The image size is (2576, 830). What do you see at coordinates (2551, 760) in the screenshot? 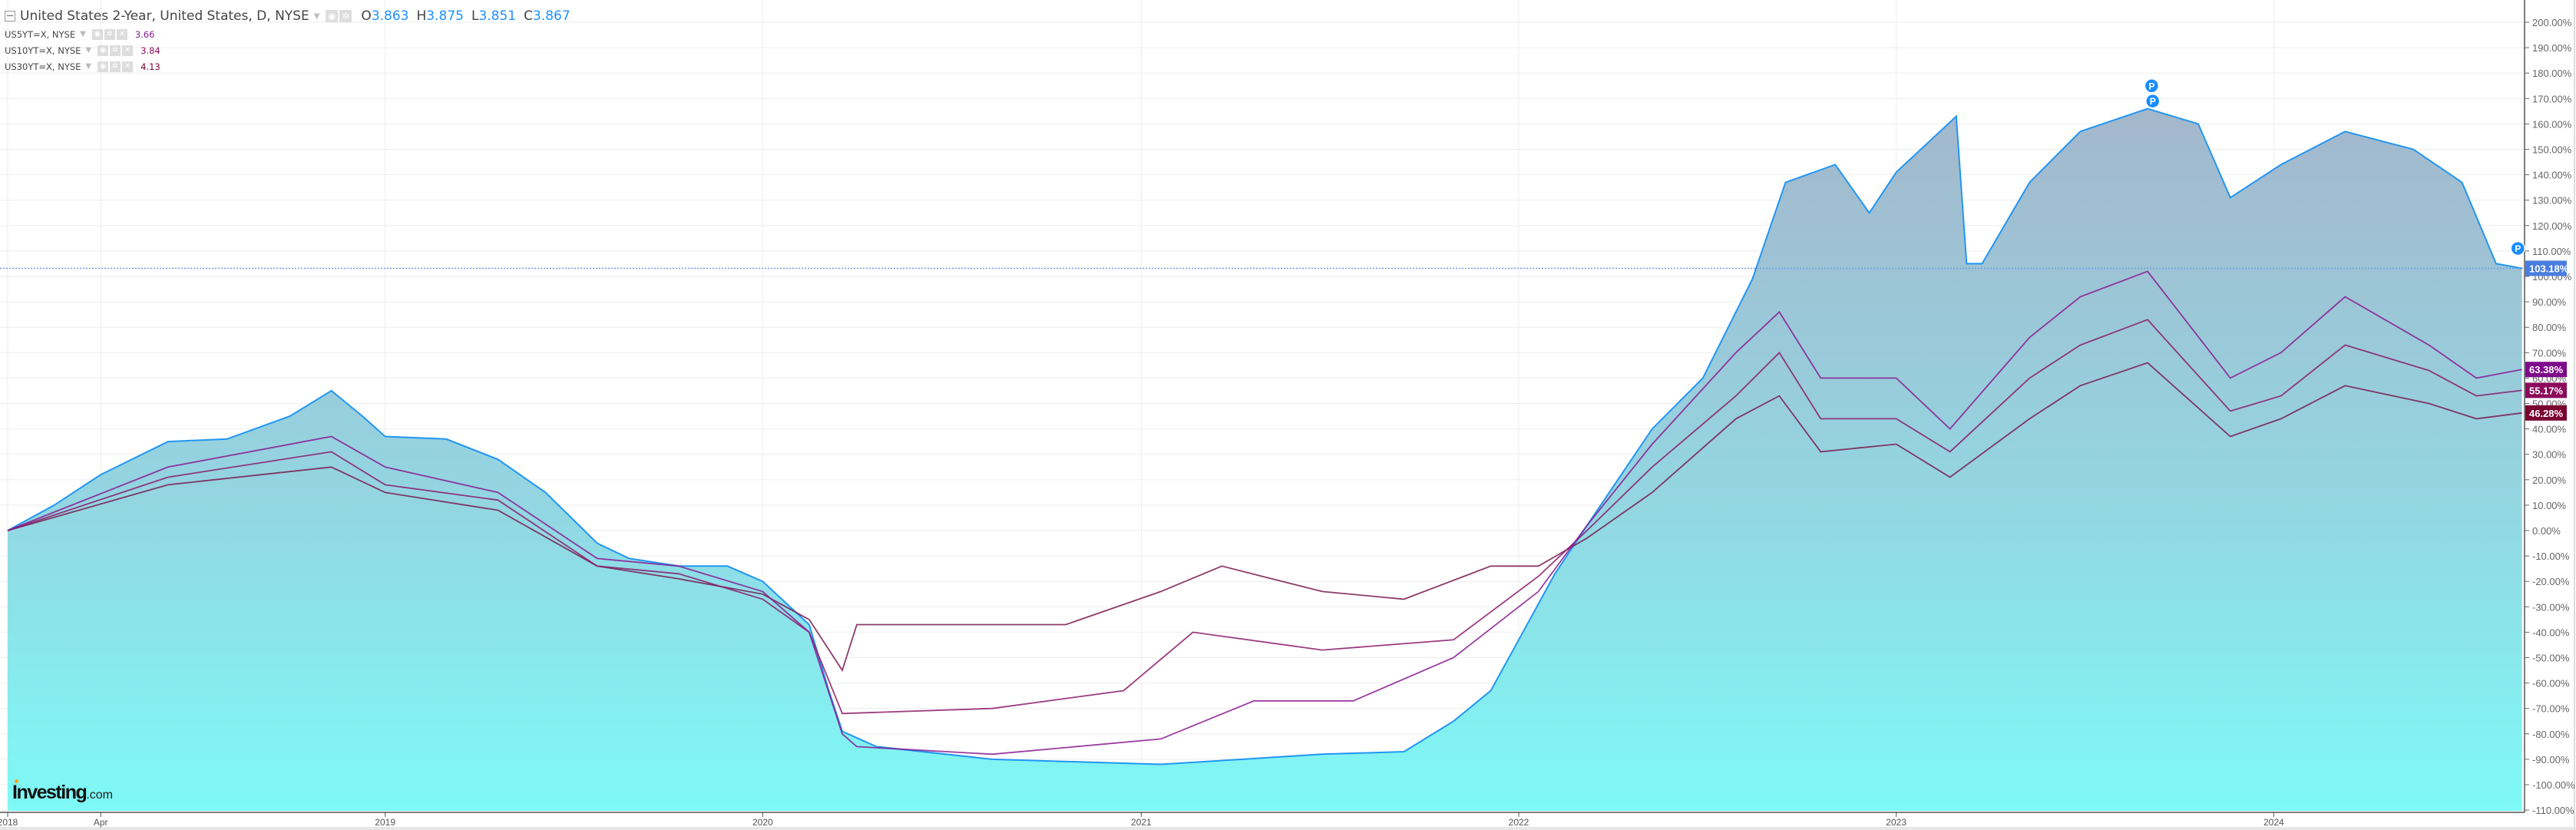
I see `y-tick-label: -90.00%` at bounding box center [2551, 760].